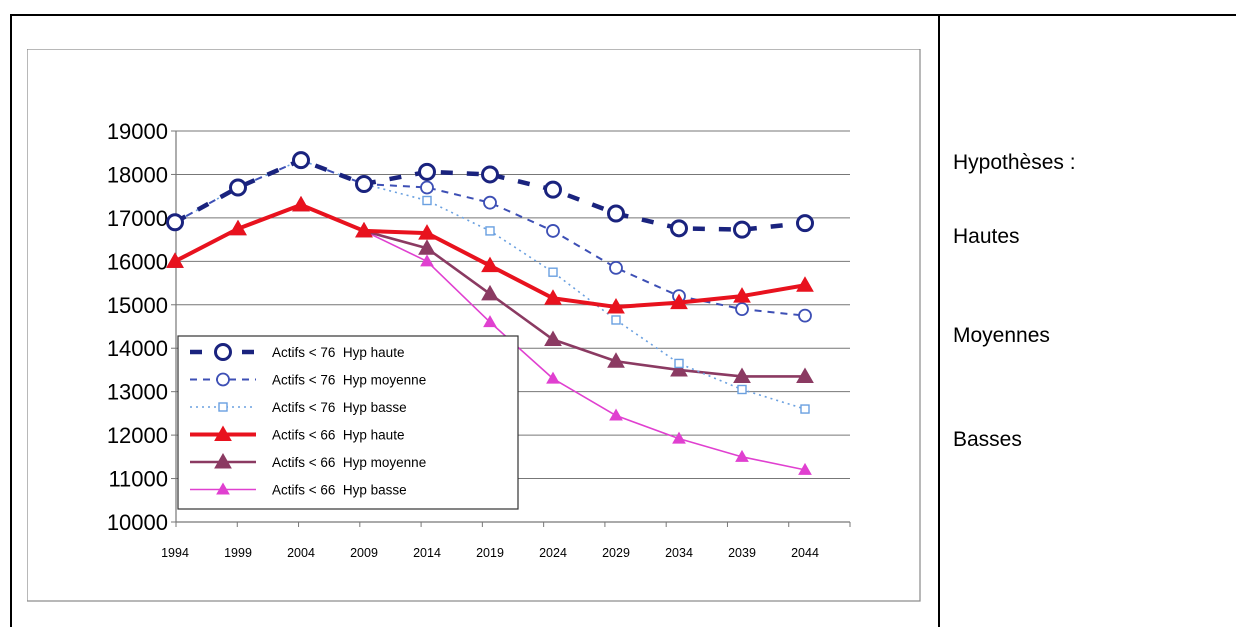 Image resolution: width=1236 pixels, height=627 pixels. Describe the element at coordinates (679, 553) in the screenshot. I see `x-tick-label: 2034` at that location.